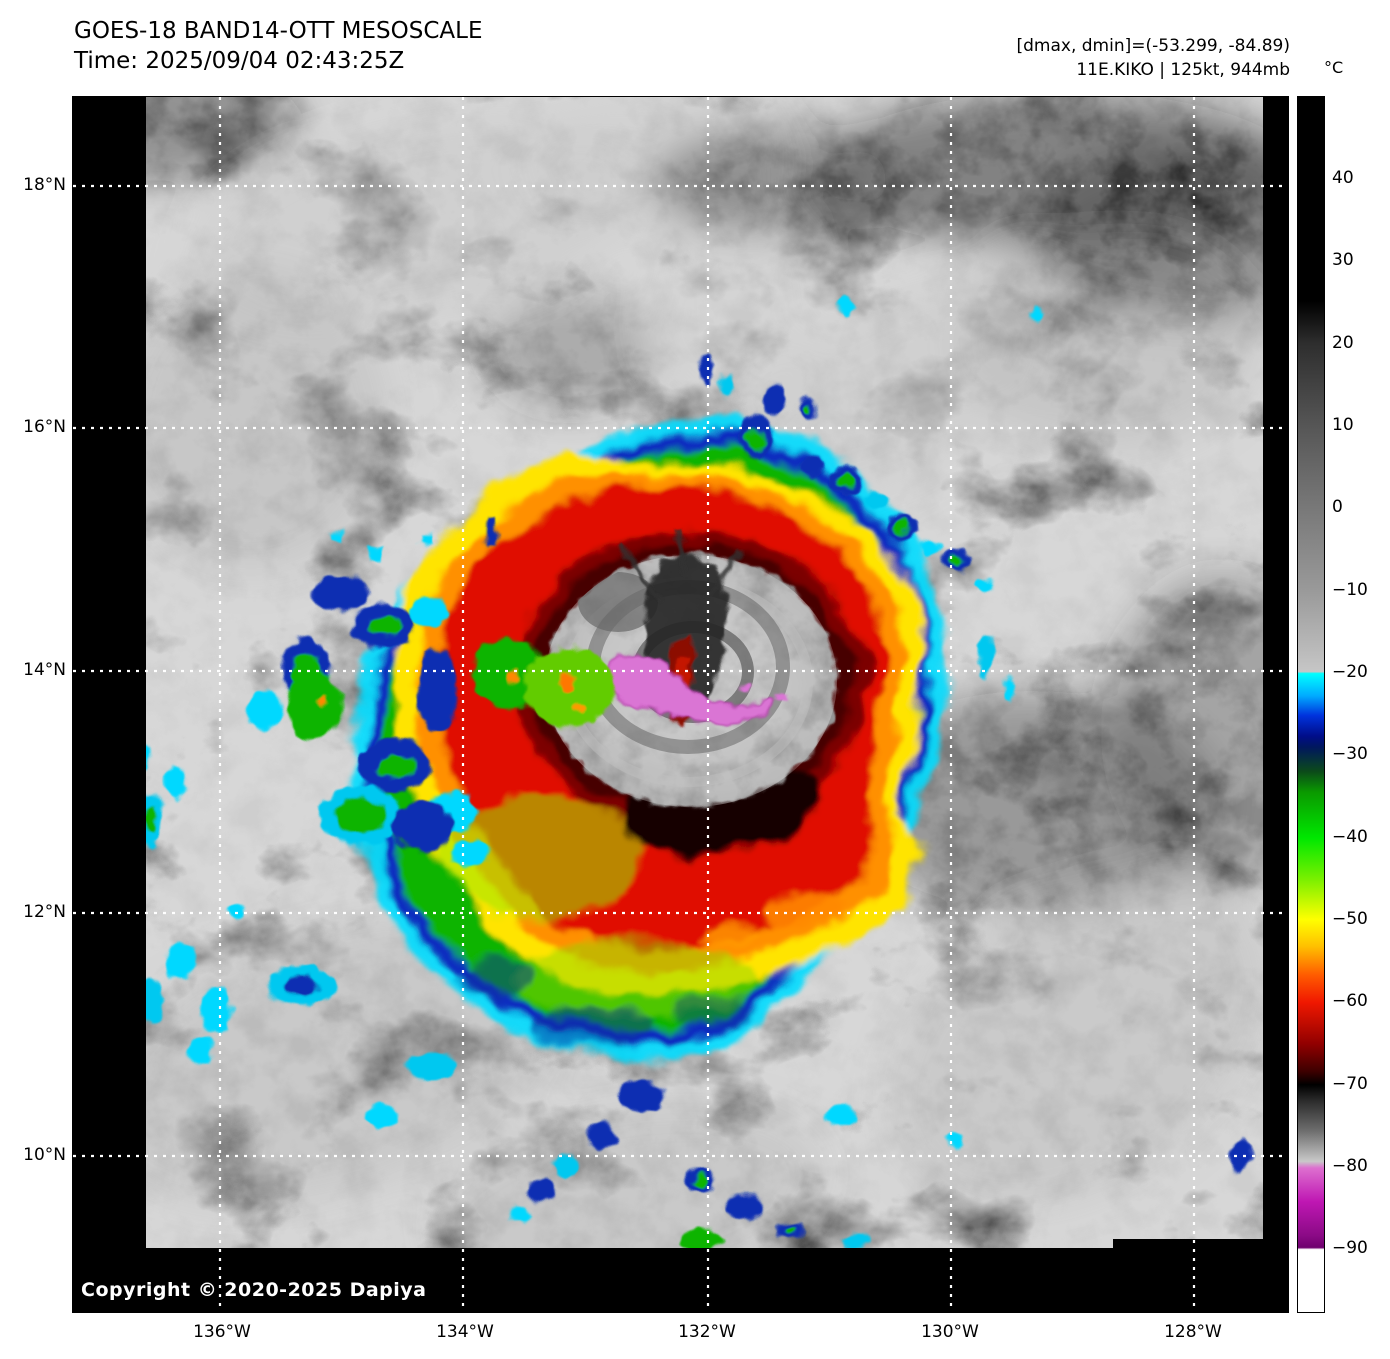 The height and width of the screenshot is (1359, 1390). What do you see at coordinates (1350, 1084) in the screenshot?
I see `colorbar-tick-label: −70` at bounding box center [1350, 1084].